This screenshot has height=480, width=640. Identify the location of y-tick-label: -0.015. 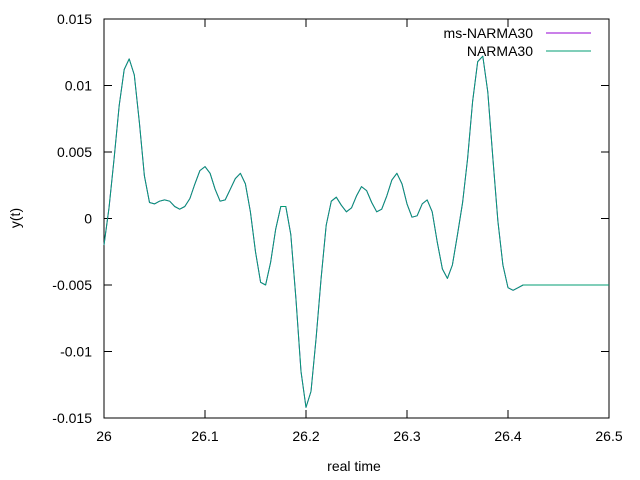
(72, 418).